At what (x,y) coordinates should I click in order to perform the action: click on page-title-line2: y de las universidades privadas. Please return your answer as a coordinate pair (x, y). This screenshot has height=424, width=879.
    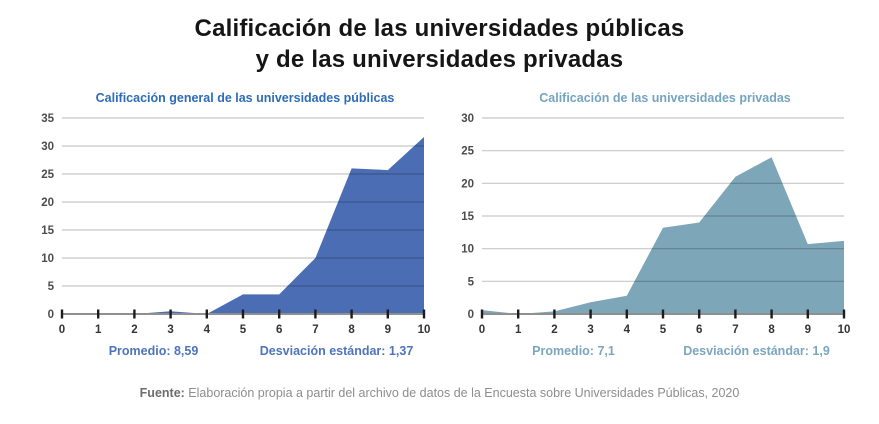
    Looking at the image, I should click on (439, 59).